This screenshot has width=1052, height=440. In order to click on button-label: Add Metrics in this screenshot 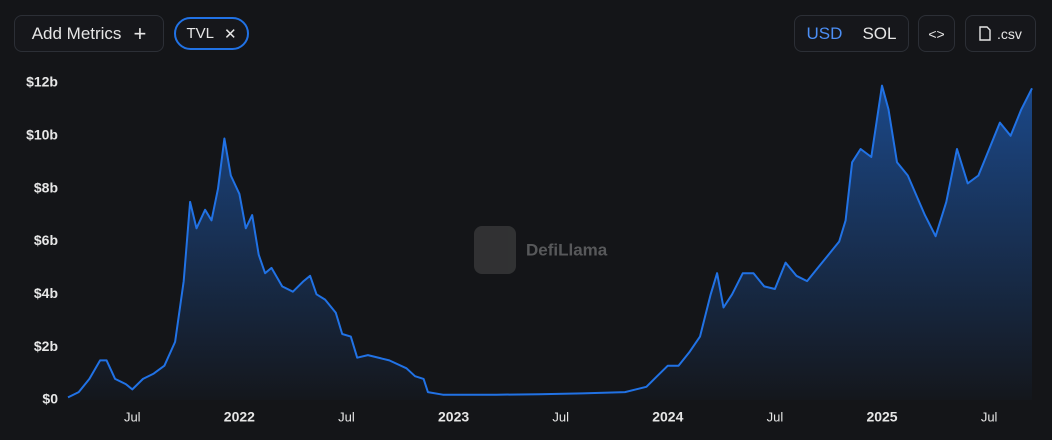, I will do `click(76, 33)`.